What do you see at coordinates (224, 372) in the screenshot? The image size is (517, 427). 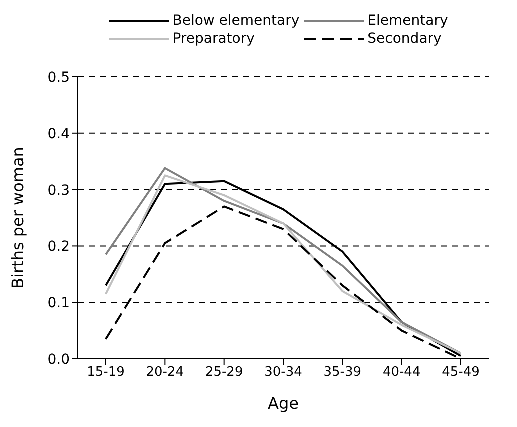 I see `x-tick-label: 25-29` at bounding box center [224, 372].